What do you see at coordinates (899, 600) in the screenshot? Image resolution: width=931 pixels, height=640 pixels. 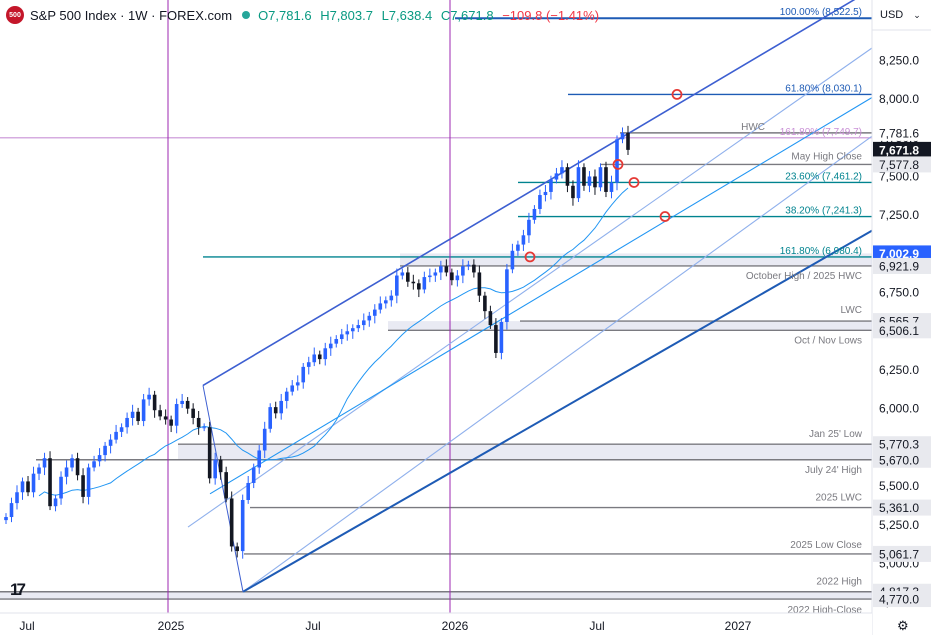 I see `price-tag-label: 4,770.0` at bounding box center [899, 600].